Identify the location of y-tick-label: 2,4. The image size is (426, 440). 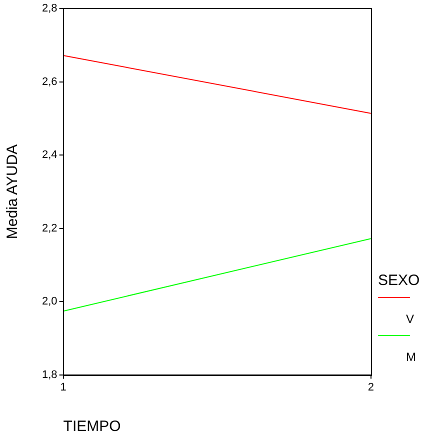
(50, 155).